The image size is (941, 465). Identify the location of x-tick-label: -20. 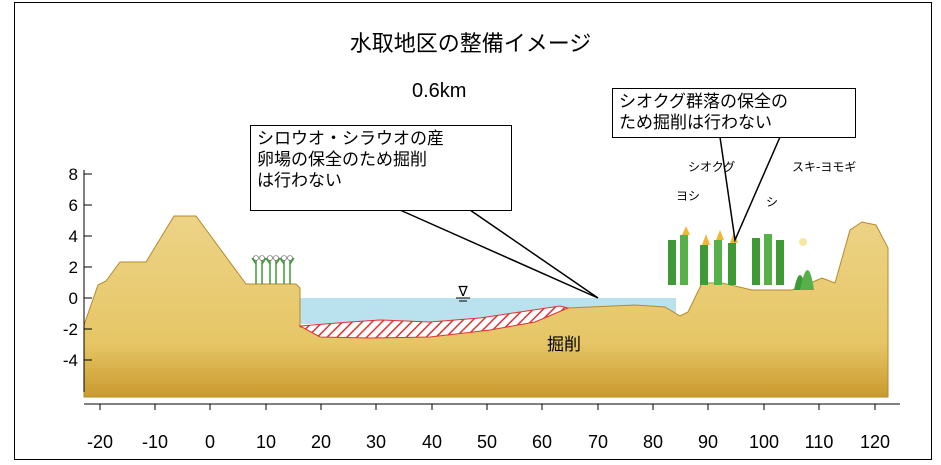
(100, 442).